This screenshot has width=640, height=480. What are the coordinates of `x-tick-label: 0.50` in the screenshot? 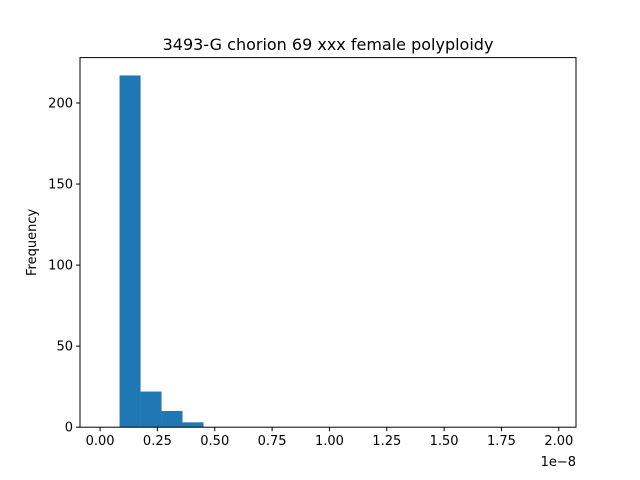 It's located at (214, 441).